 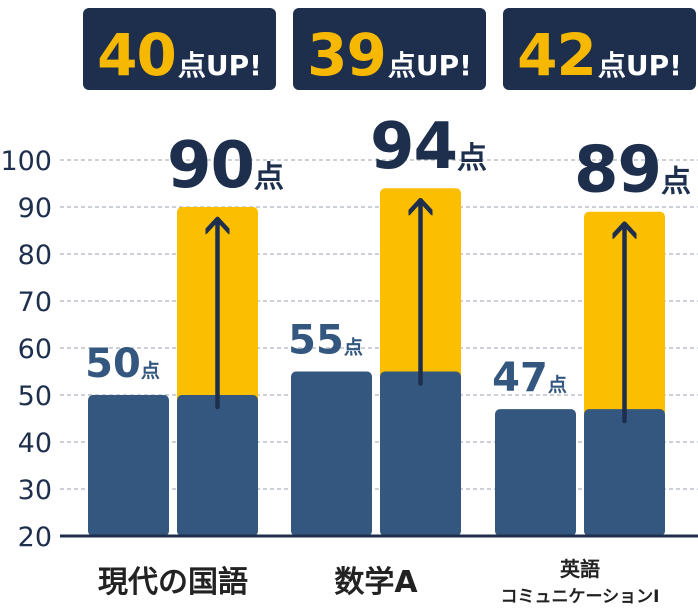 What do you see at coordinates (632, 171) in the screenshot?
I see `after-score-label: 89点` at bounding box center [632, 171].